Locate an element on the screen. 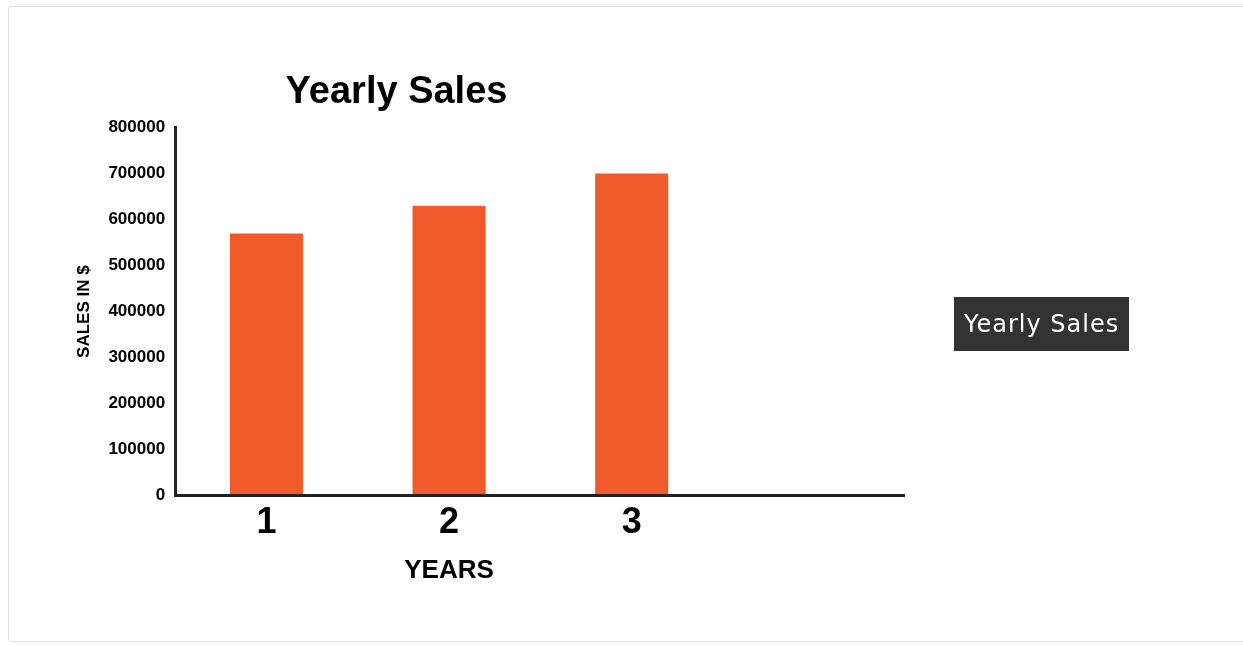 This screenshot has height=645, width=1243. y-tick-label: 200000 is located at coordinates (137, 403).